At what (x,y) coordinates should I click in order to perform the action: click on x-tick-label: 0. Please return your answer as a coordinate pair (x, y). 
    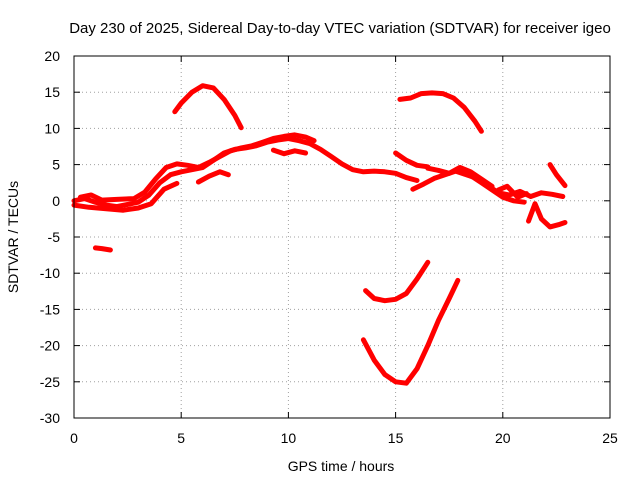
    Looking at the image, I should click on (74, 438).